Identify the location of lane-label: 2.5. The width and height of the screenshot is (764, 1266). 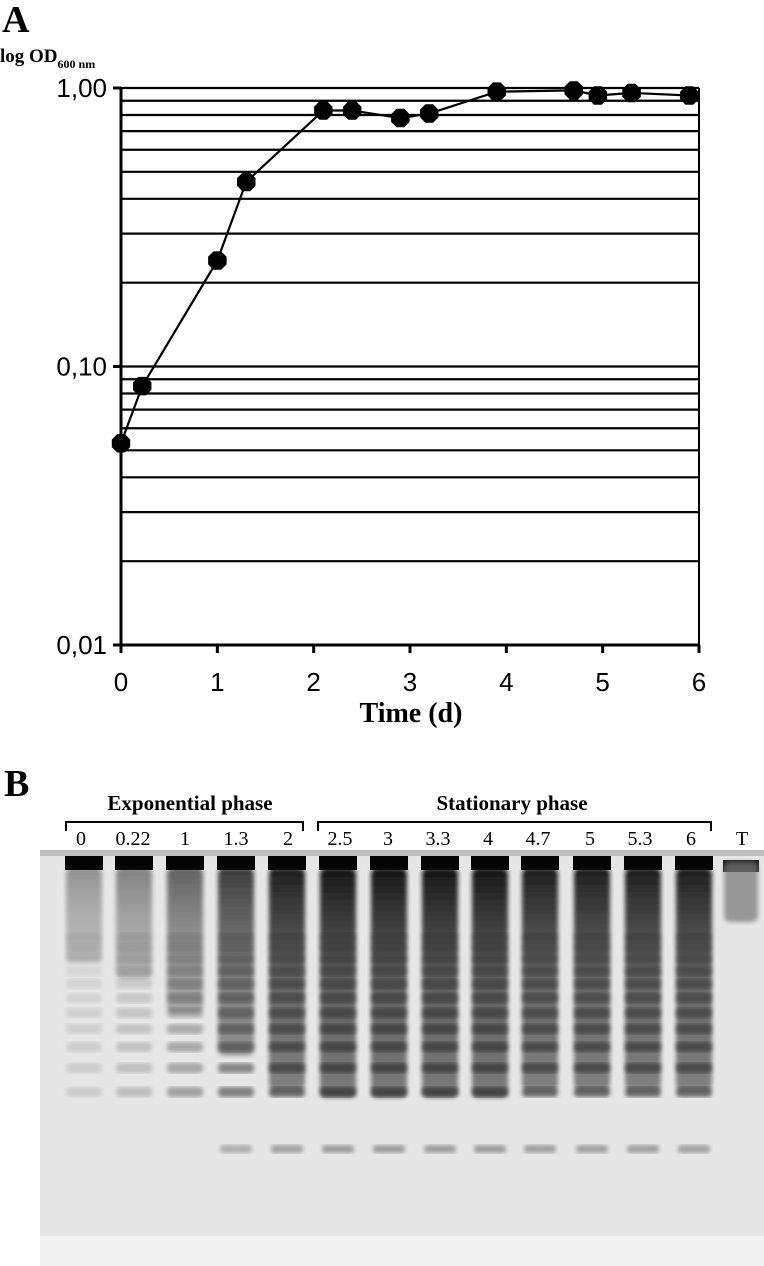
(340, 839).